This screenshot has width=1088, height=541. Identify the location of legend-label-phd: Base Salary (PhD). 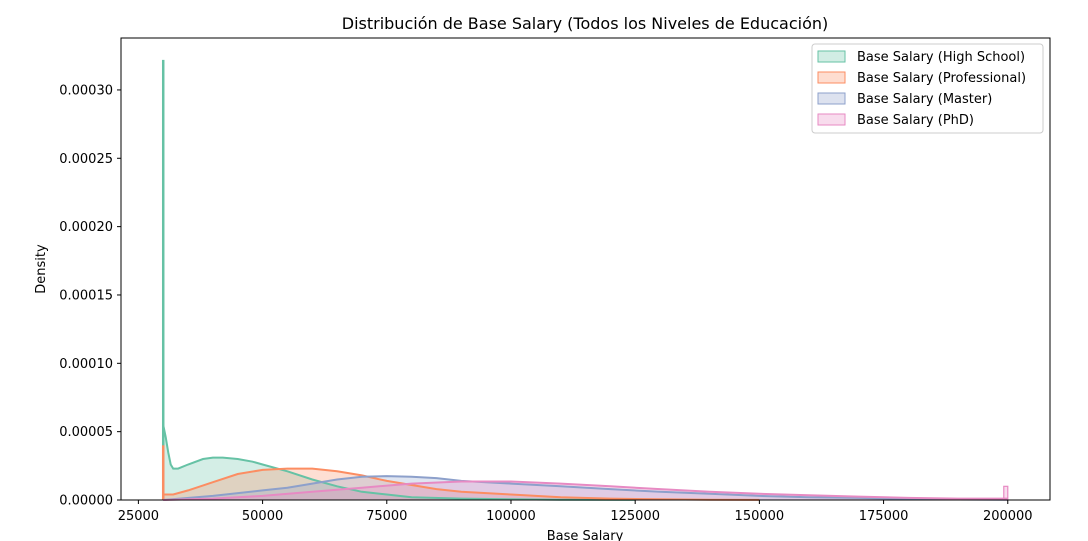
(915, 120).